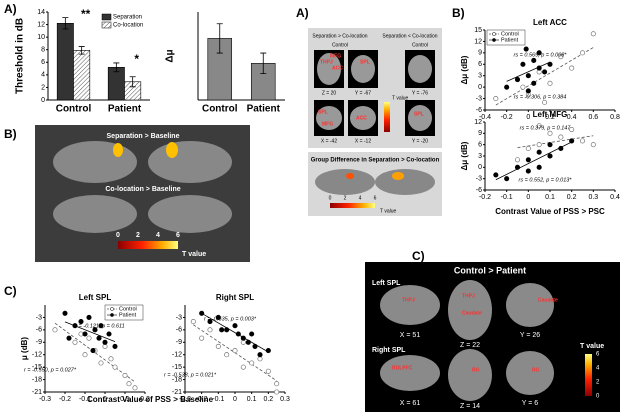 The image size is (640, 420). What do you see at coordinates (480, 87) in the screenshot?
I see `y-tick-label: 0` at bounding box center [480, 87].